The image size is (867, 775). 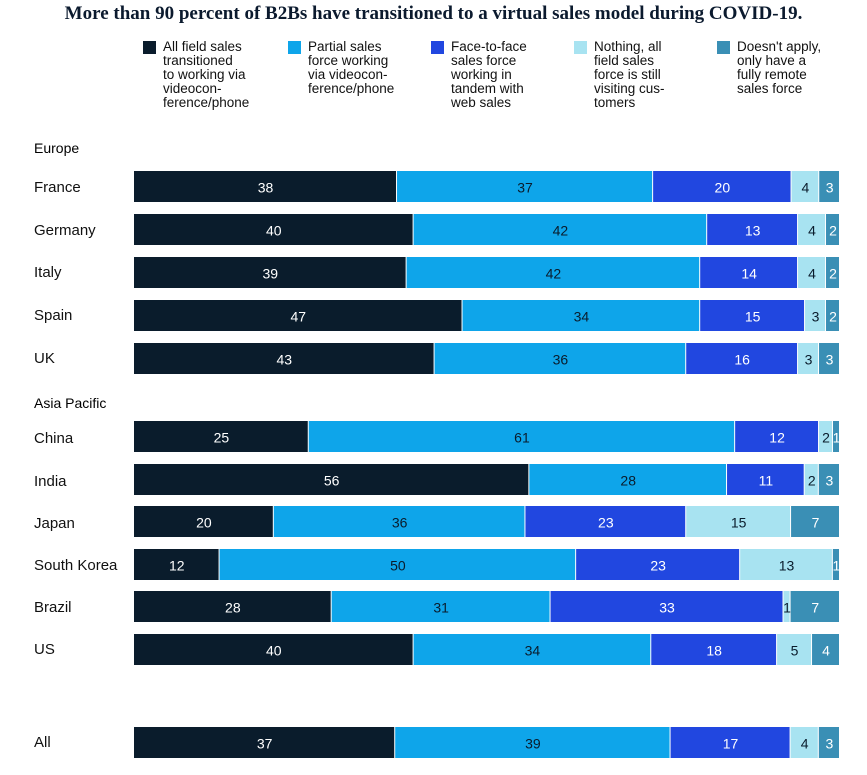 I want to click on data-label-spain-3: 15, so click(x=753, y=317).